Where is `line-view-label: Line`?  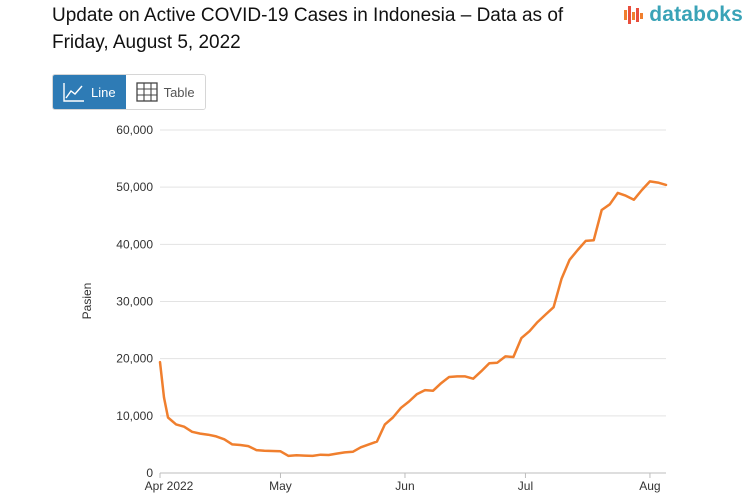 line-view-label: Line is located at coordinates (103, 92).